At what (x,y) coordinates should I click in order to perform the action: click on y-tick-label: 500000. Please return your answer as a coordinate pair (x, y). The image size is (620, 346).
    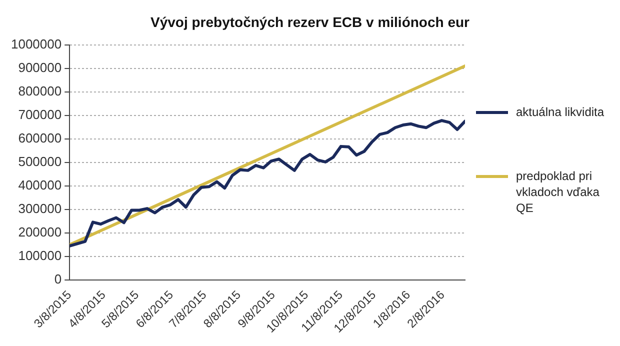
    Looking at the image, I should click on (40, 162).